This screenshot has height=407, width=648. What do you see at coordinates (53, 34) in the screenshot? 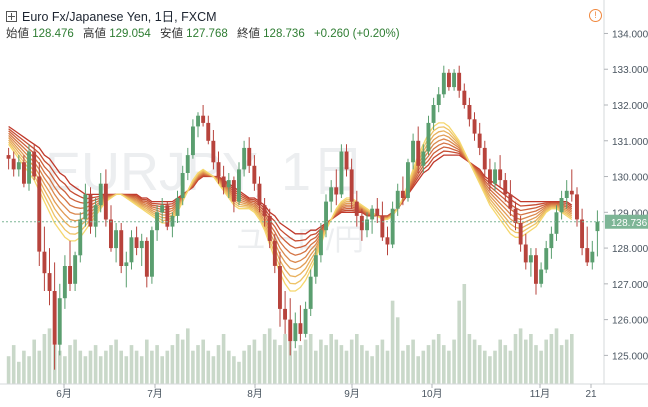
I see `open-value: 128.476` at bounding box center [53, 34].